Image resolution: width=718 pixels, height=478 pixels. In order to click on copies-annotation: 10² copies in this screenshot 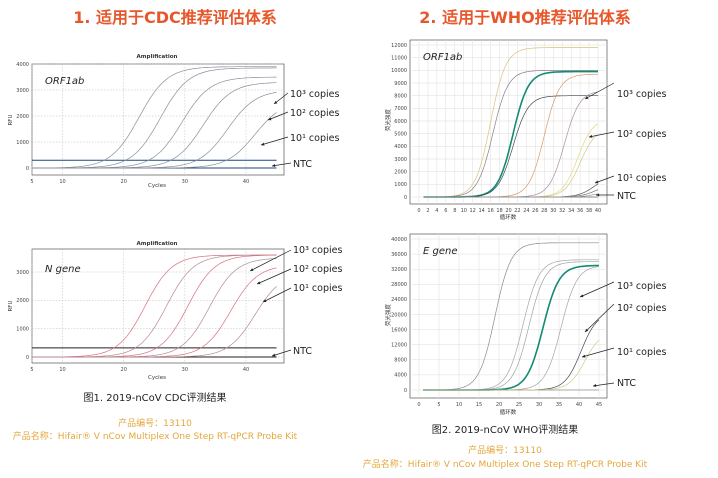, I will do `click(317, 269)`.